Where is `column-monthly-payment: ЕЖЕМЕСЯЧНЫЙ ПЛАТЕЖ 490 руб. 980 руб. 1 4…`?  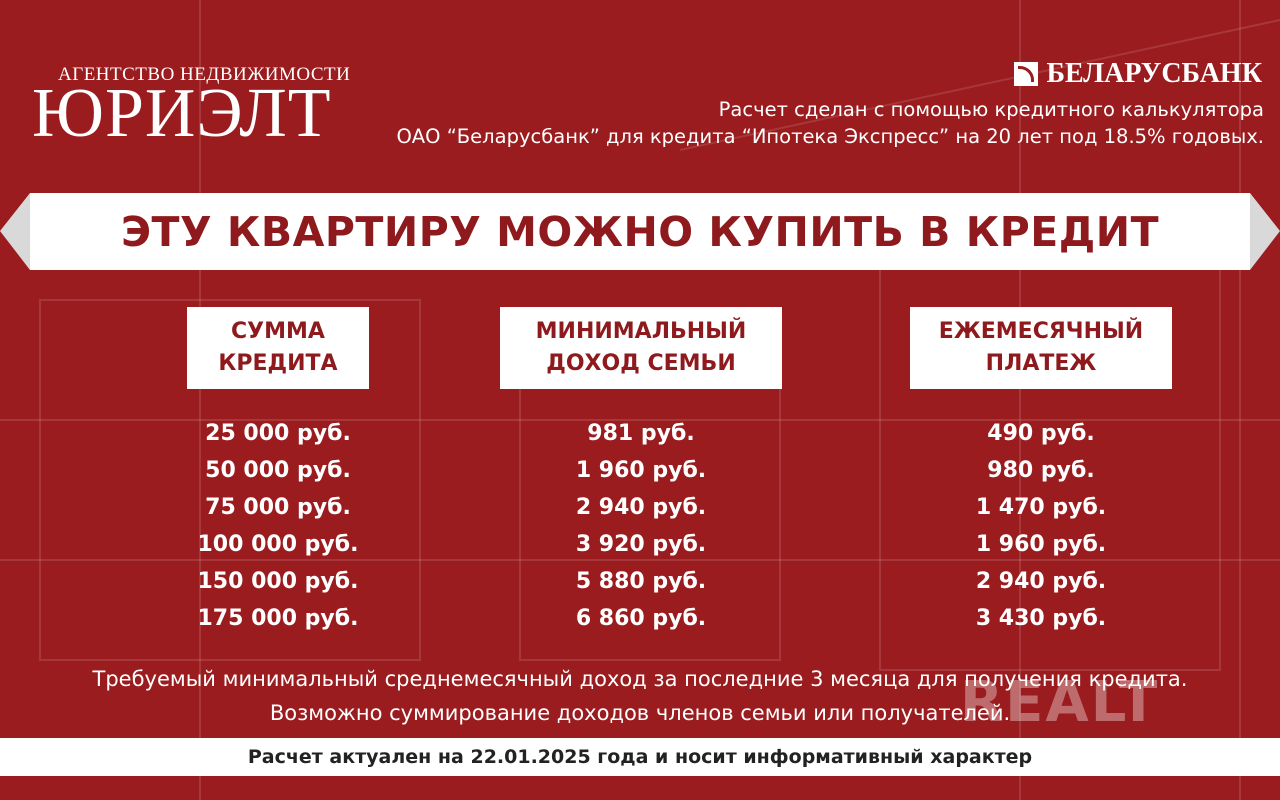 column-monthly-payment: ЕЖЕМЕСЯЧНЫЙ ПЛАТЕЖ 490 руб. 980 руб. 1 4… is located at coordinates (1041, 472).